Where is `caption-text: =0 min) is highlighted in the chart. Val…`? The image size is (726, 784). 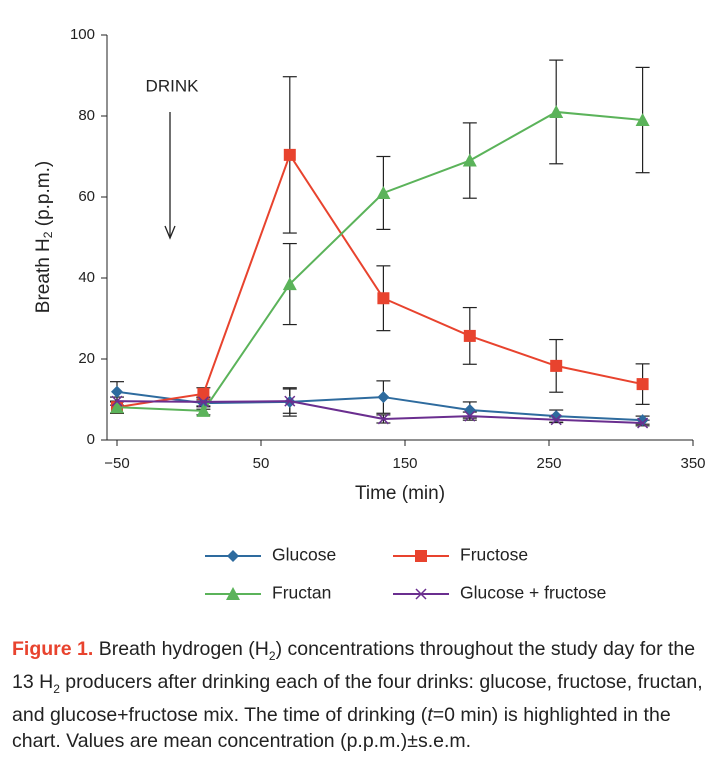 caption-text: =0 min) is highlighted in the chart. Val… is located at coordinates (341, 727).